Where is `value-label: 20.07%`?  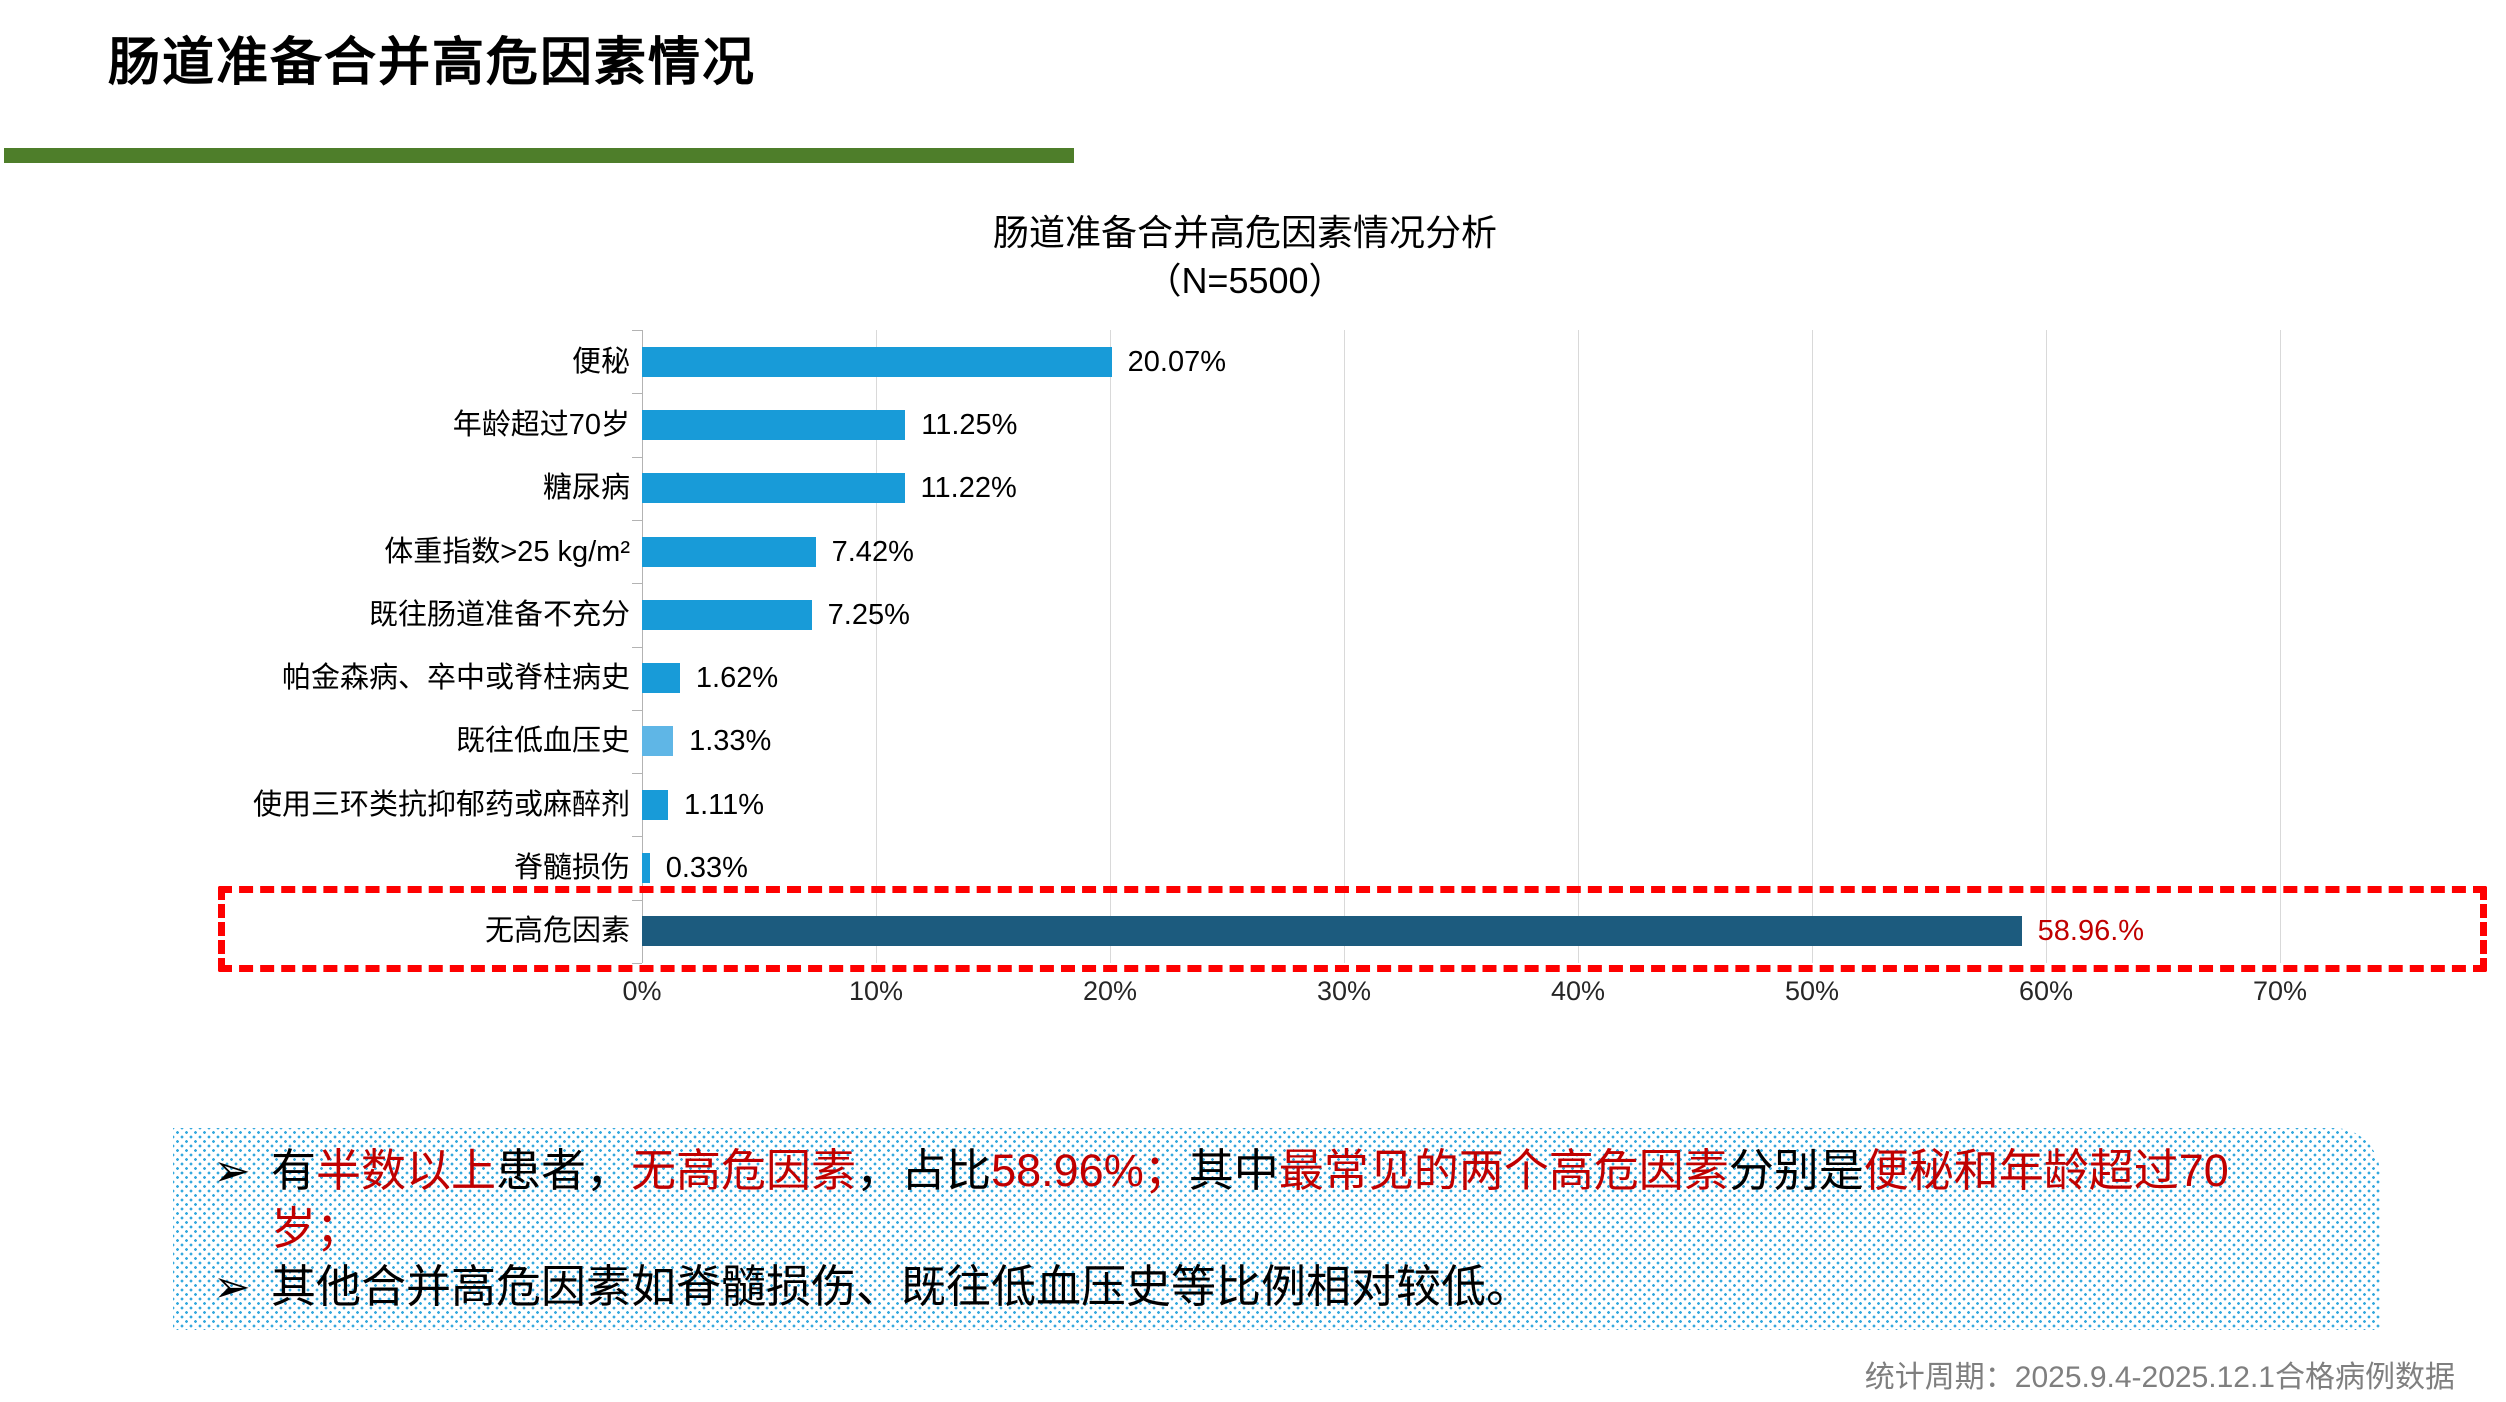 value-label: 20.07% is located at coordinates (1176, 361).